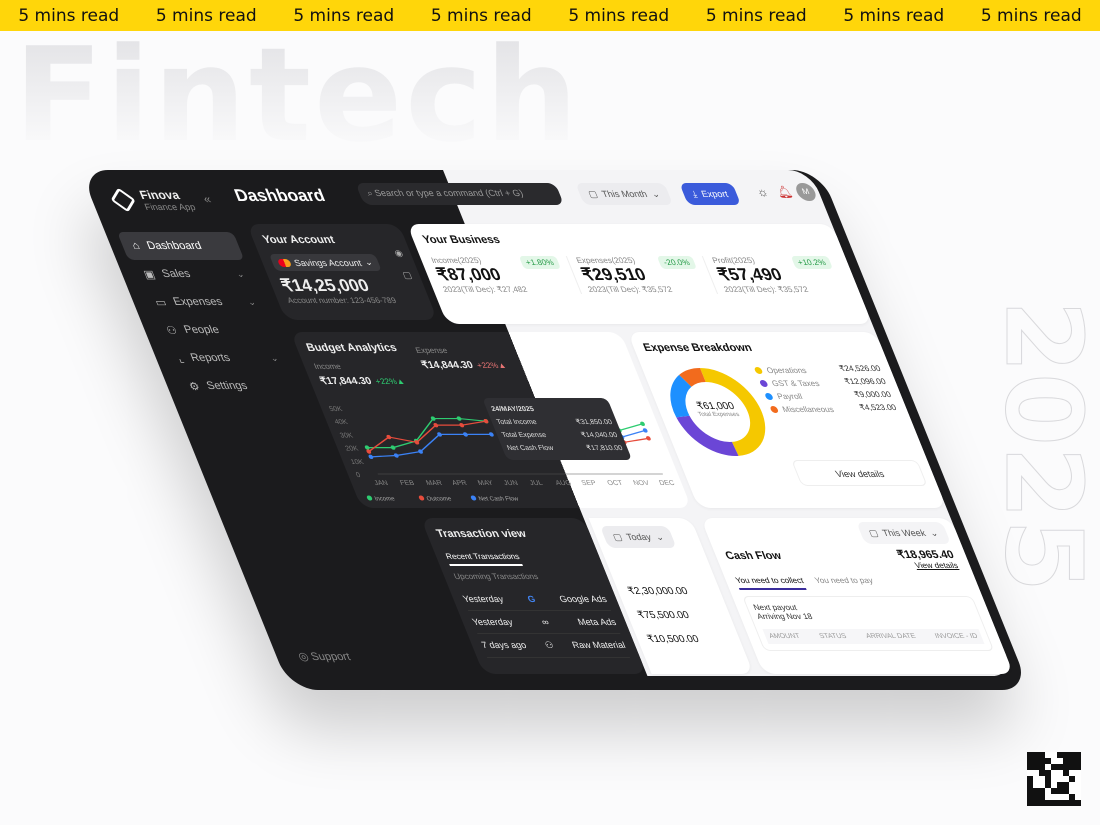 Image resolution: width=1100 pixels, height=825 pixels. I want to click on chevron-down-icon: ⌄, so click(274, 357).